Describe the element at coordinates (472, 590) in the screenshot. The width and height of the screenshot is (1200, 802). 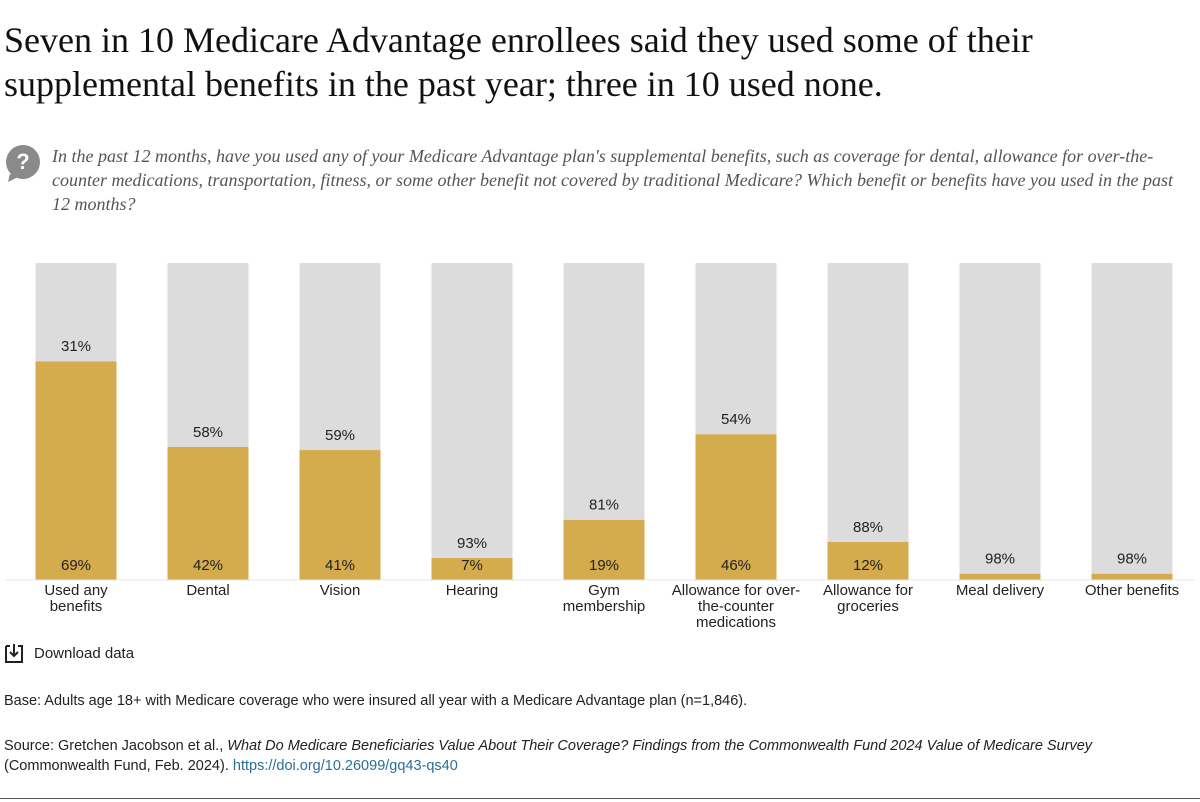
I see `x-tick-label: Hearing` at that location.